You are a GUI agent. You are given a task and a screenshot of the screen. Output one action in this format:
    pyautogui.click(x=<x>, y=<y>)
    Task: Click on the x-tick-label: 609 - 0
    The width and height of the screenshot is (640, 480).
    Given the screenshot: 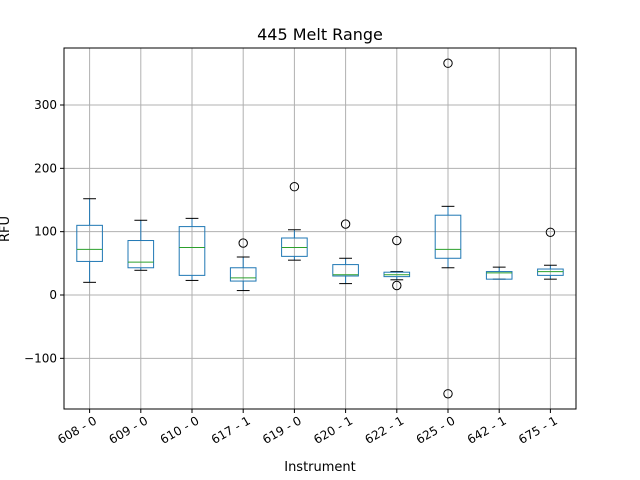 What is the action you would take?
    pyautogui.click(x=128, y=429)
    